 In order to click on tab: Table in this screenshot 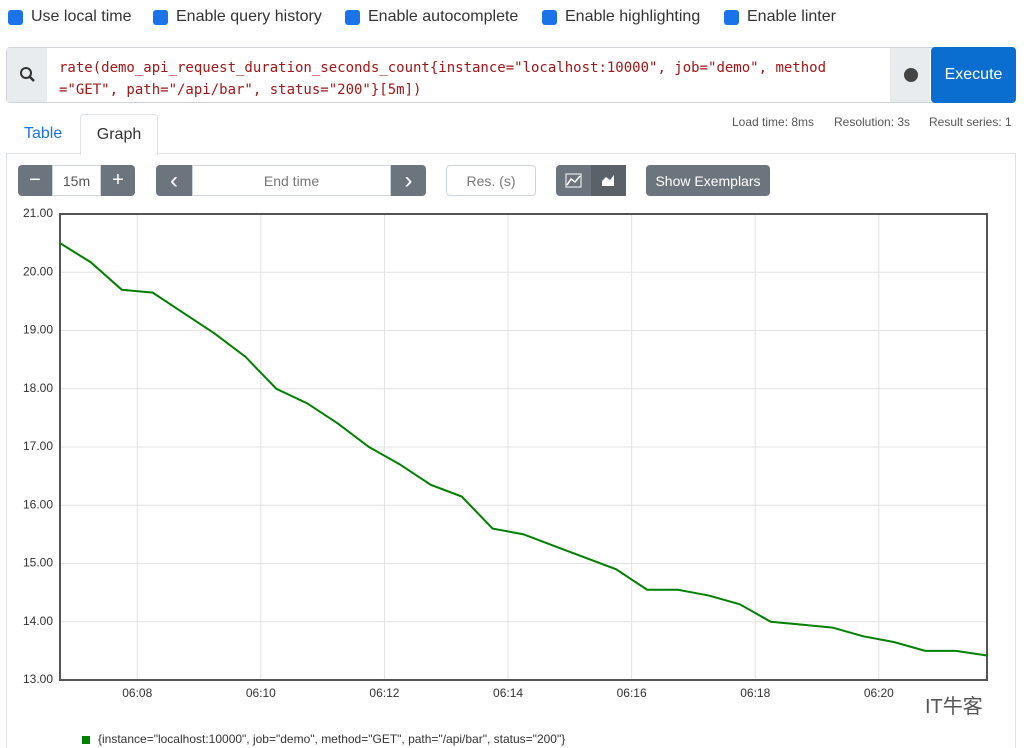, I will do `click(43, 133)`.